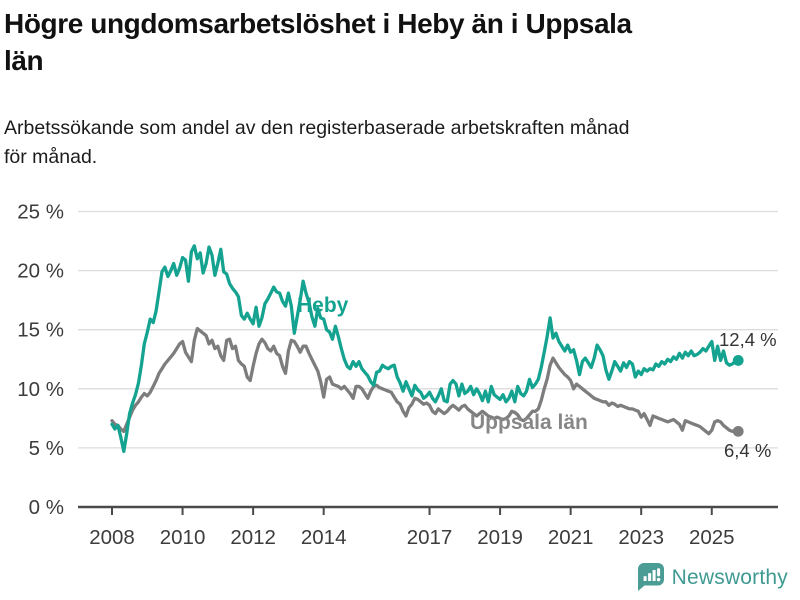  I want to click on series-line-uppsala, so click(425, 381).